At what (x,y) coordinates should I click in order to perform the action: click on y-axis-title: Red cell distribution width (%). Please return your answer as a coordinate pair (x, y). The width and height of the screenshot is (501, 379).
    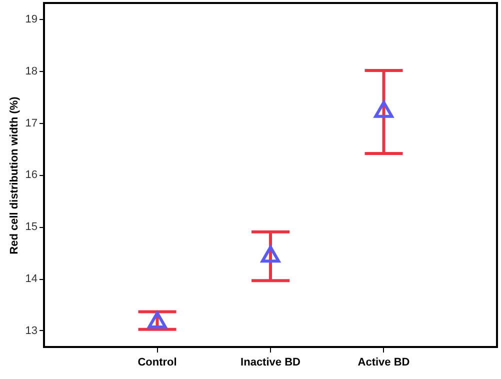
    Looking at the image, I should click on (14, 175).